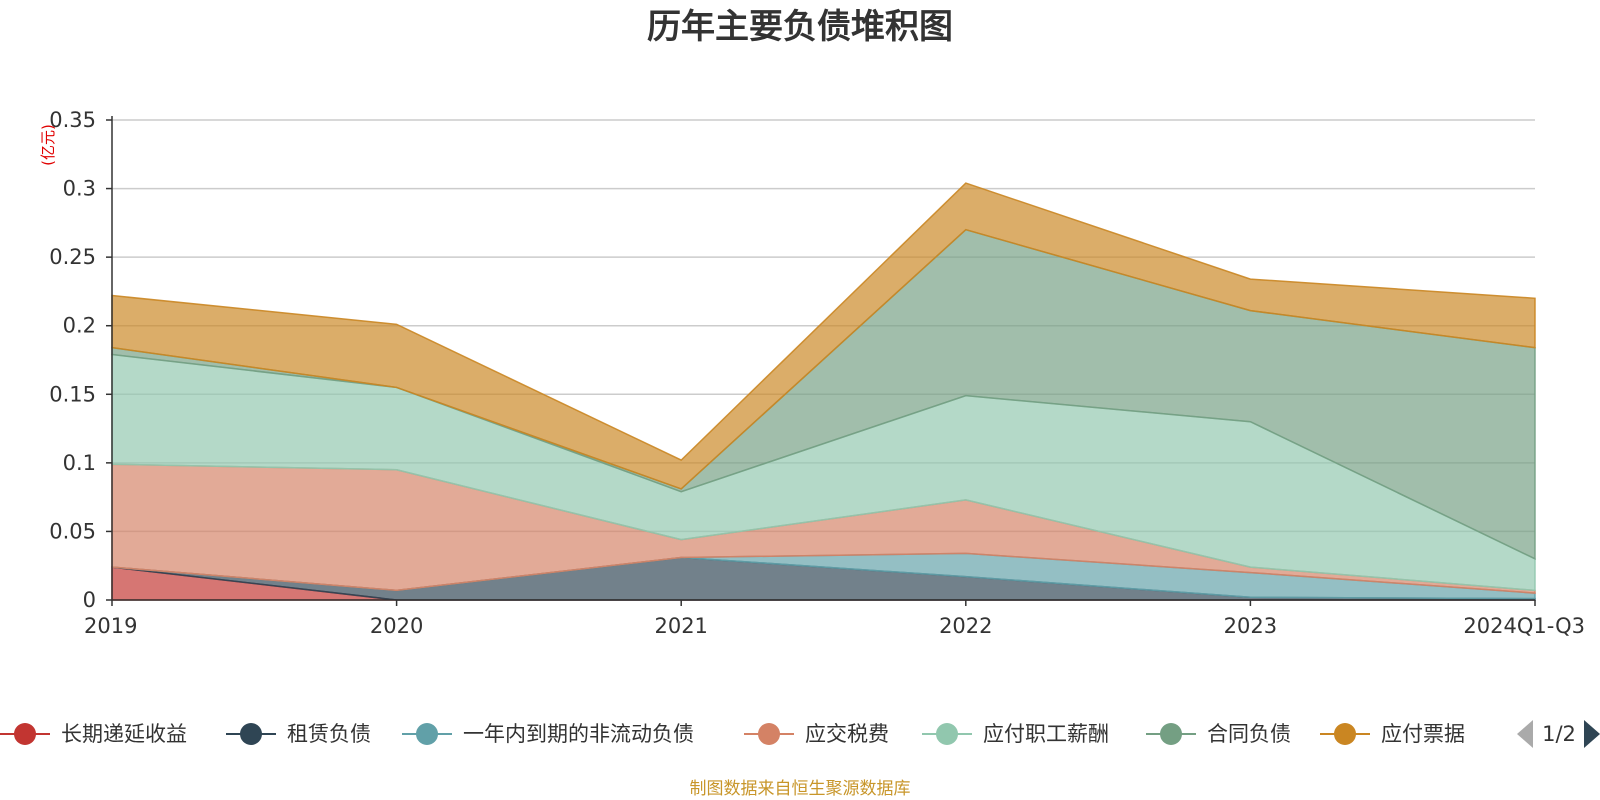 This screenshot has height=800, width=1600. I want to click on chart-title: 历年主要负债堆积图, so click(800, 27).